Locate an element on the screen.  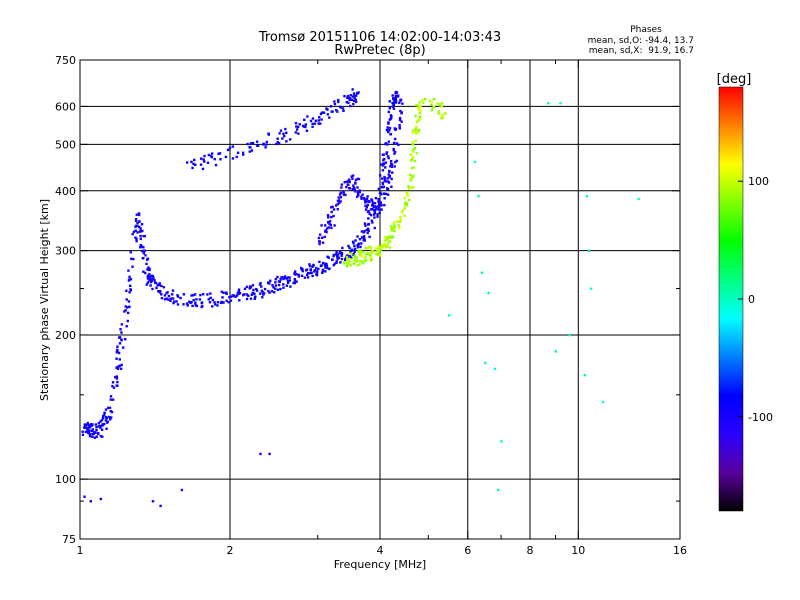
x-tick-label: 6 is located at coordinates (467, 550).